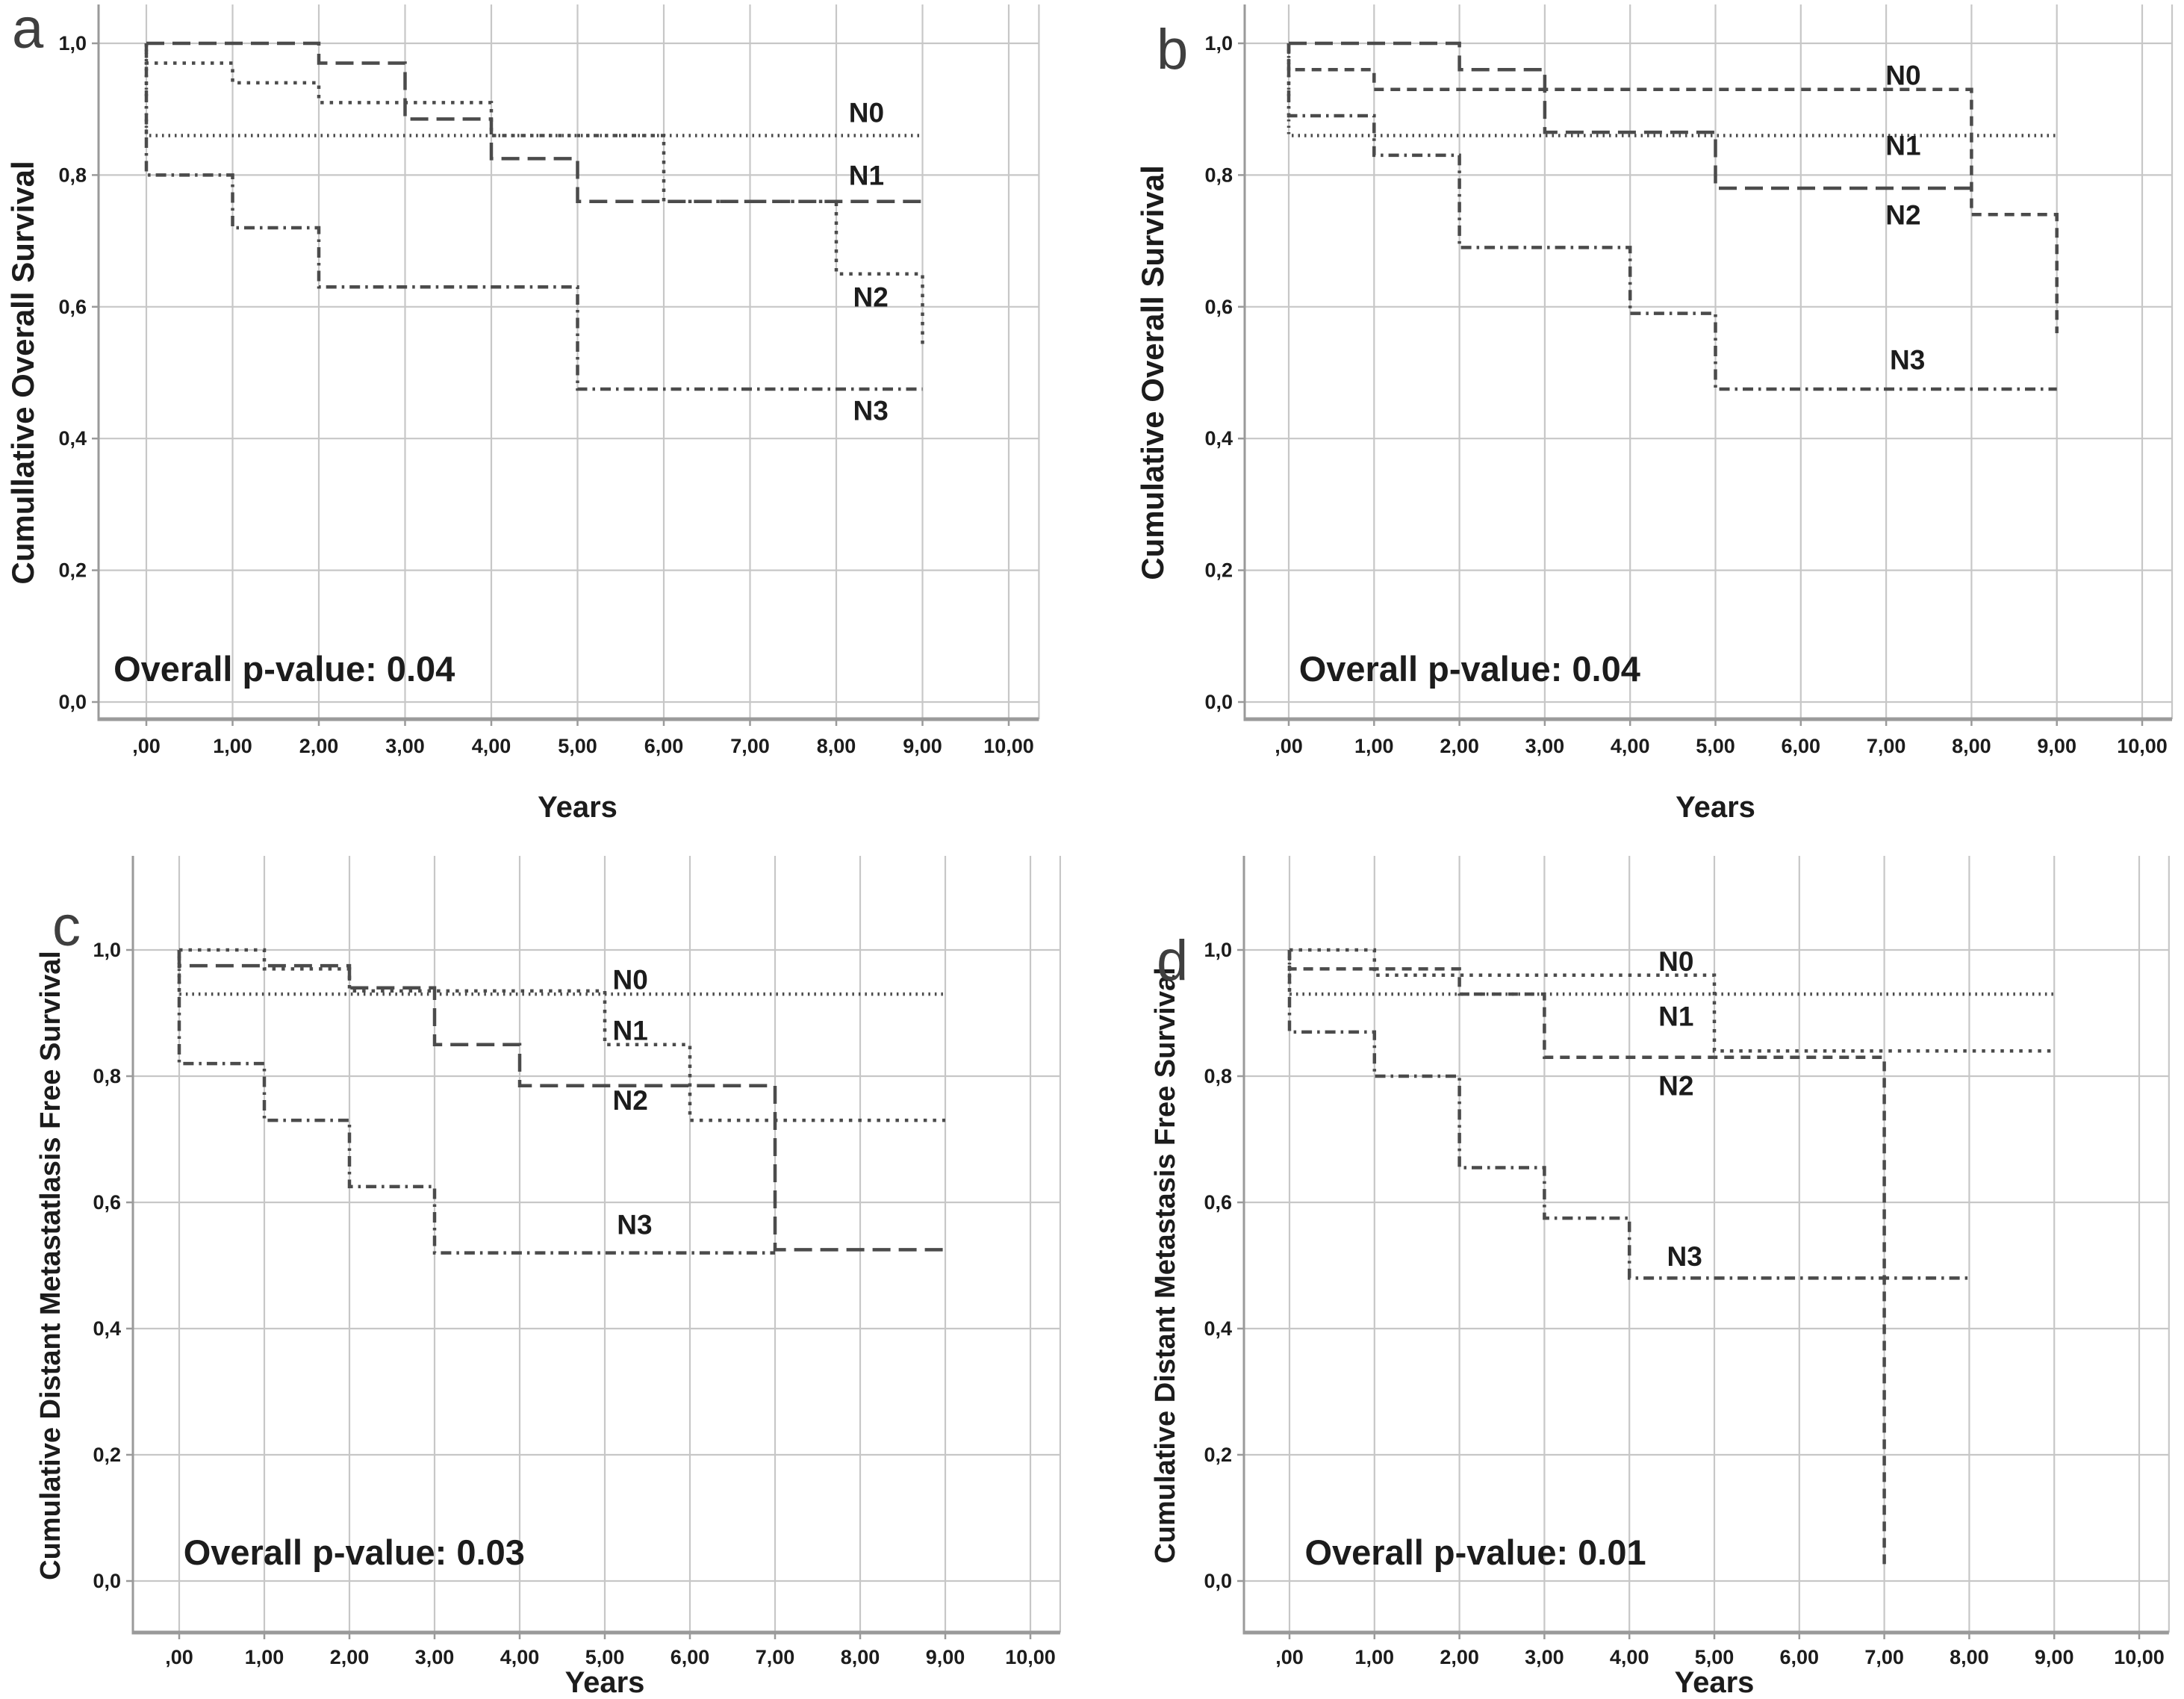 This screenshot has width=2184, height=1699. I want to click on y-axis-title: Cumulative Overall Survival, so click(1152, 372).